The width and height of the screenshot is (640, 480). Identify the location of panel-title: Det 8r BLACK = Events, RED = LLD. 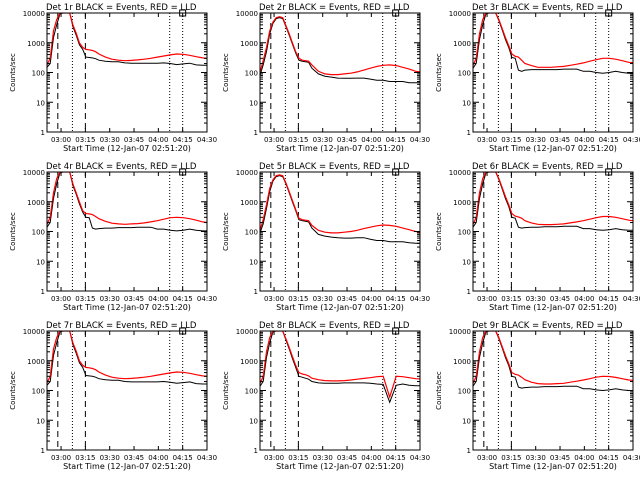
(334, 326).